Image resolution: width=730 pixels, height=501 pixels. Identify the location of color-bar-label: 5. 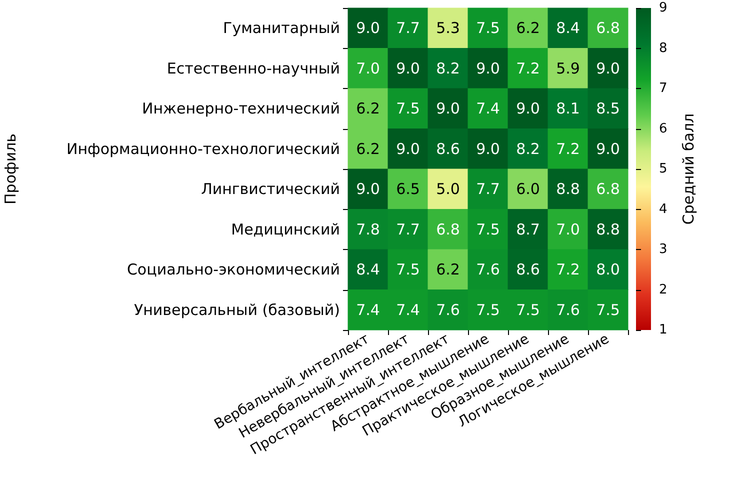
(663, 169).